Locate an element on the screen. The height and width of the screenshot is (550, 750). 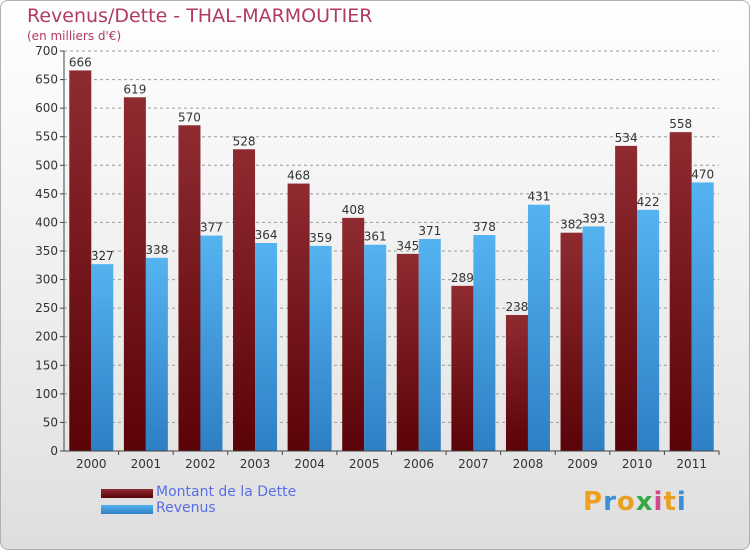
bar-dette-2001 is located at coordinates (134, 274).